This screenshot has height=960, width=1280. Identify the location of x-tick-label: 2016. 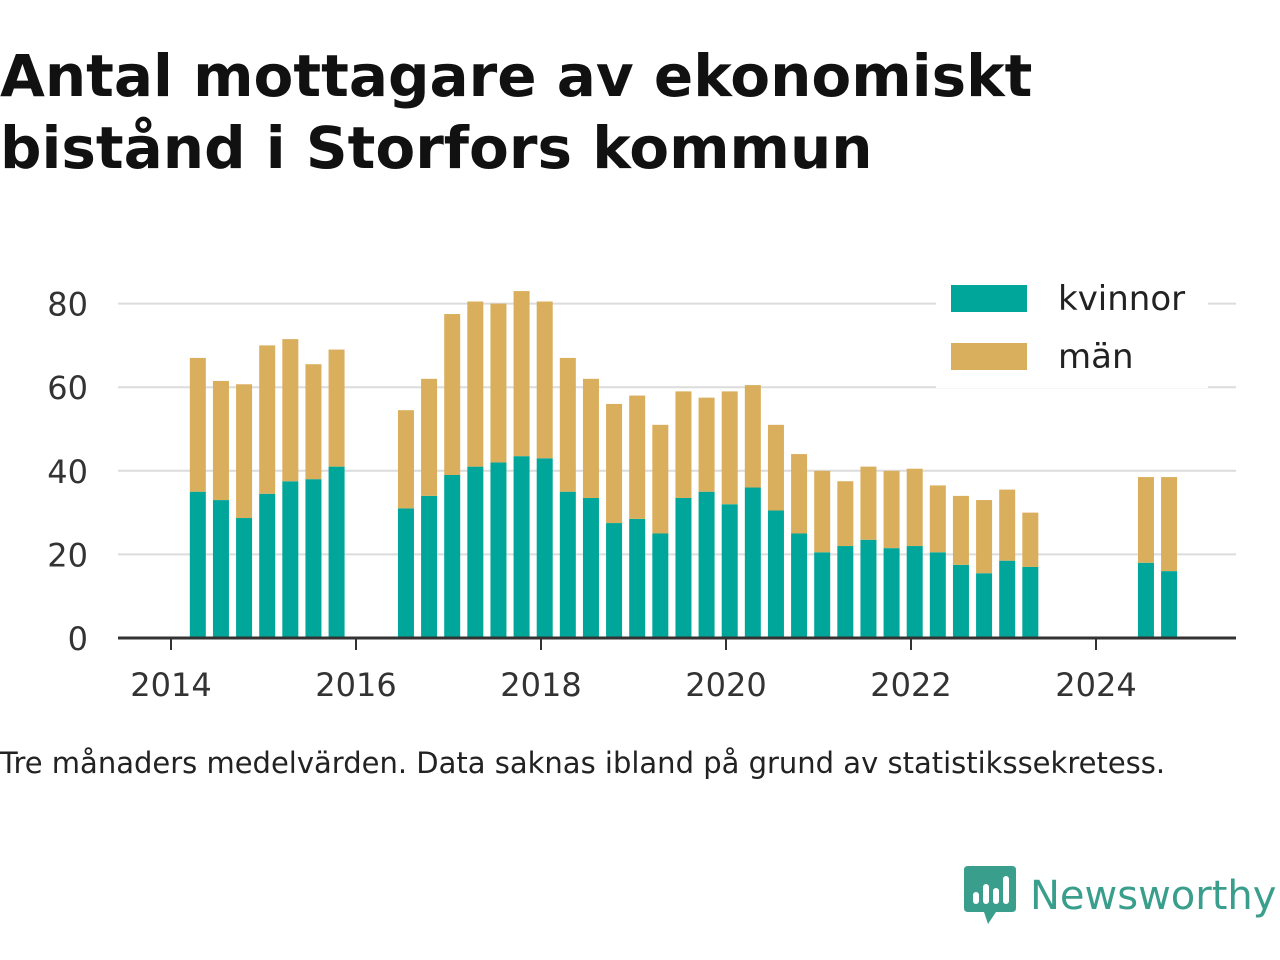
(355, 685).